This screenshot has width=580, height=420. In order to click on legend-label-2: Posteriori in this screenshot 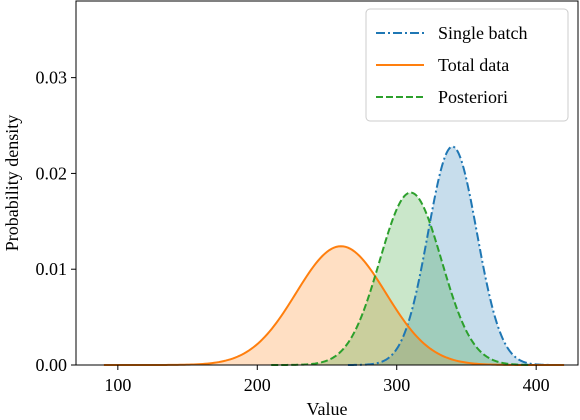, I will do `click(473, 97)`.